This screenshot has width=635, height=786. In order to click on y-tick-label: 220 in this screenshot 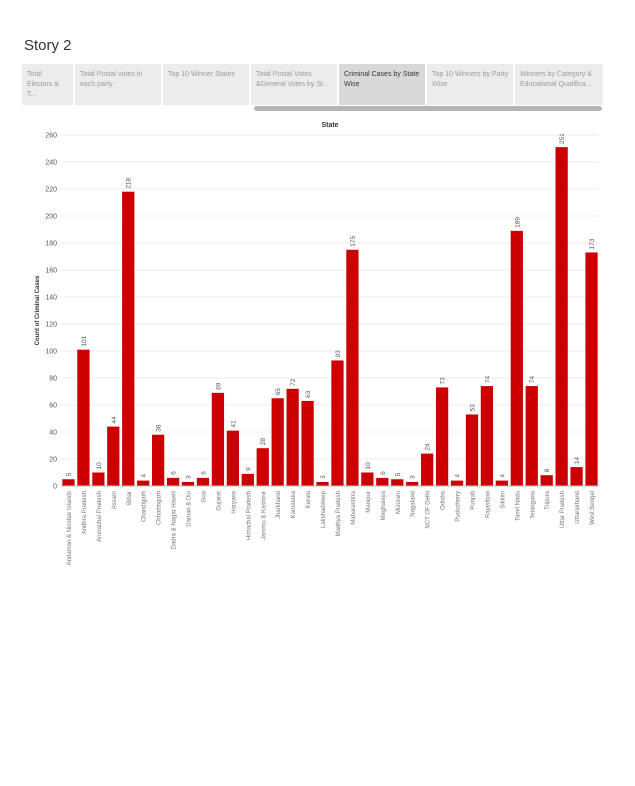, I will do `click(51, 190)`.